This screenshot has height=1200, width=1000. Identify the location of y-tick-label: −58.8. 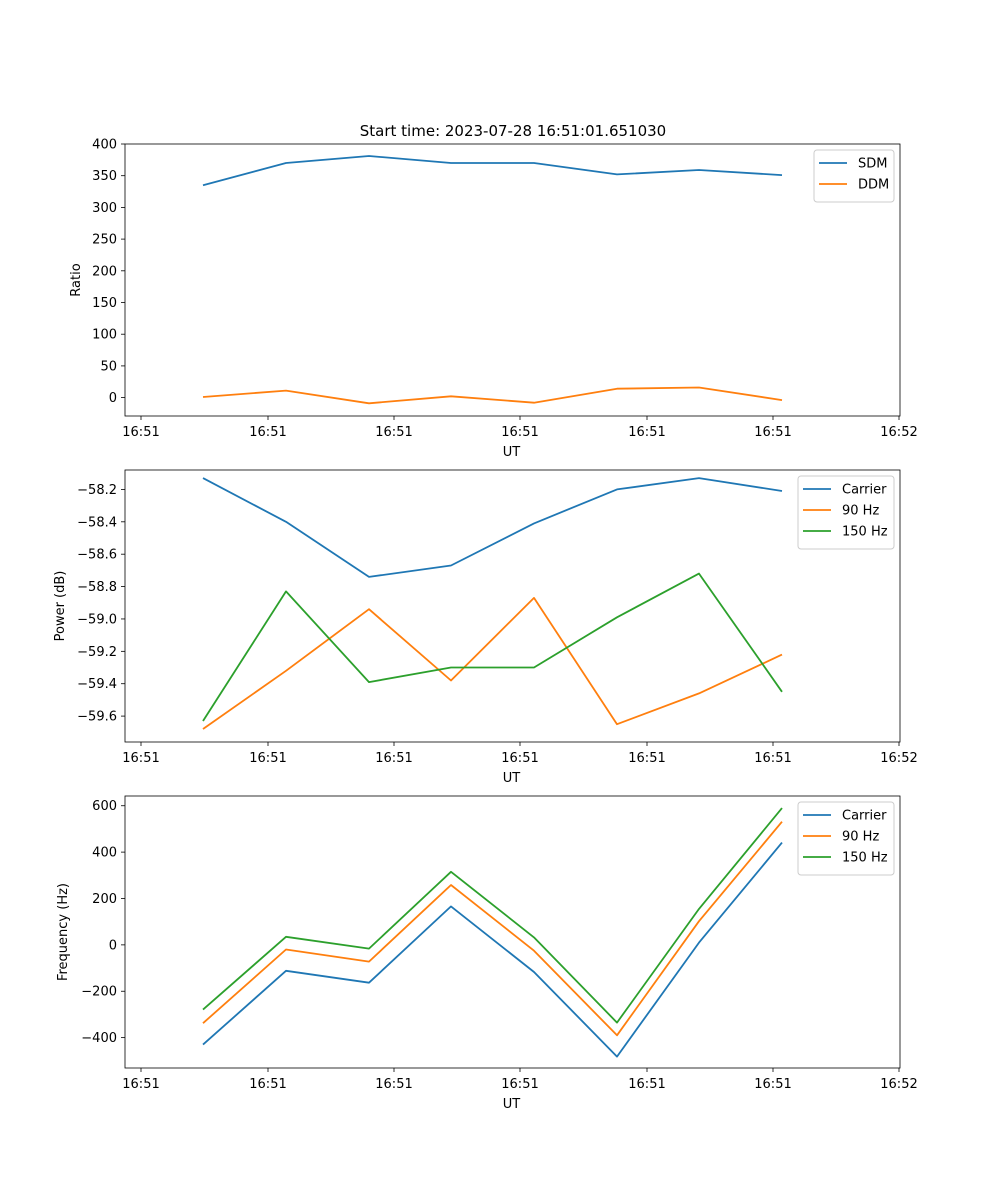
(97, 587).